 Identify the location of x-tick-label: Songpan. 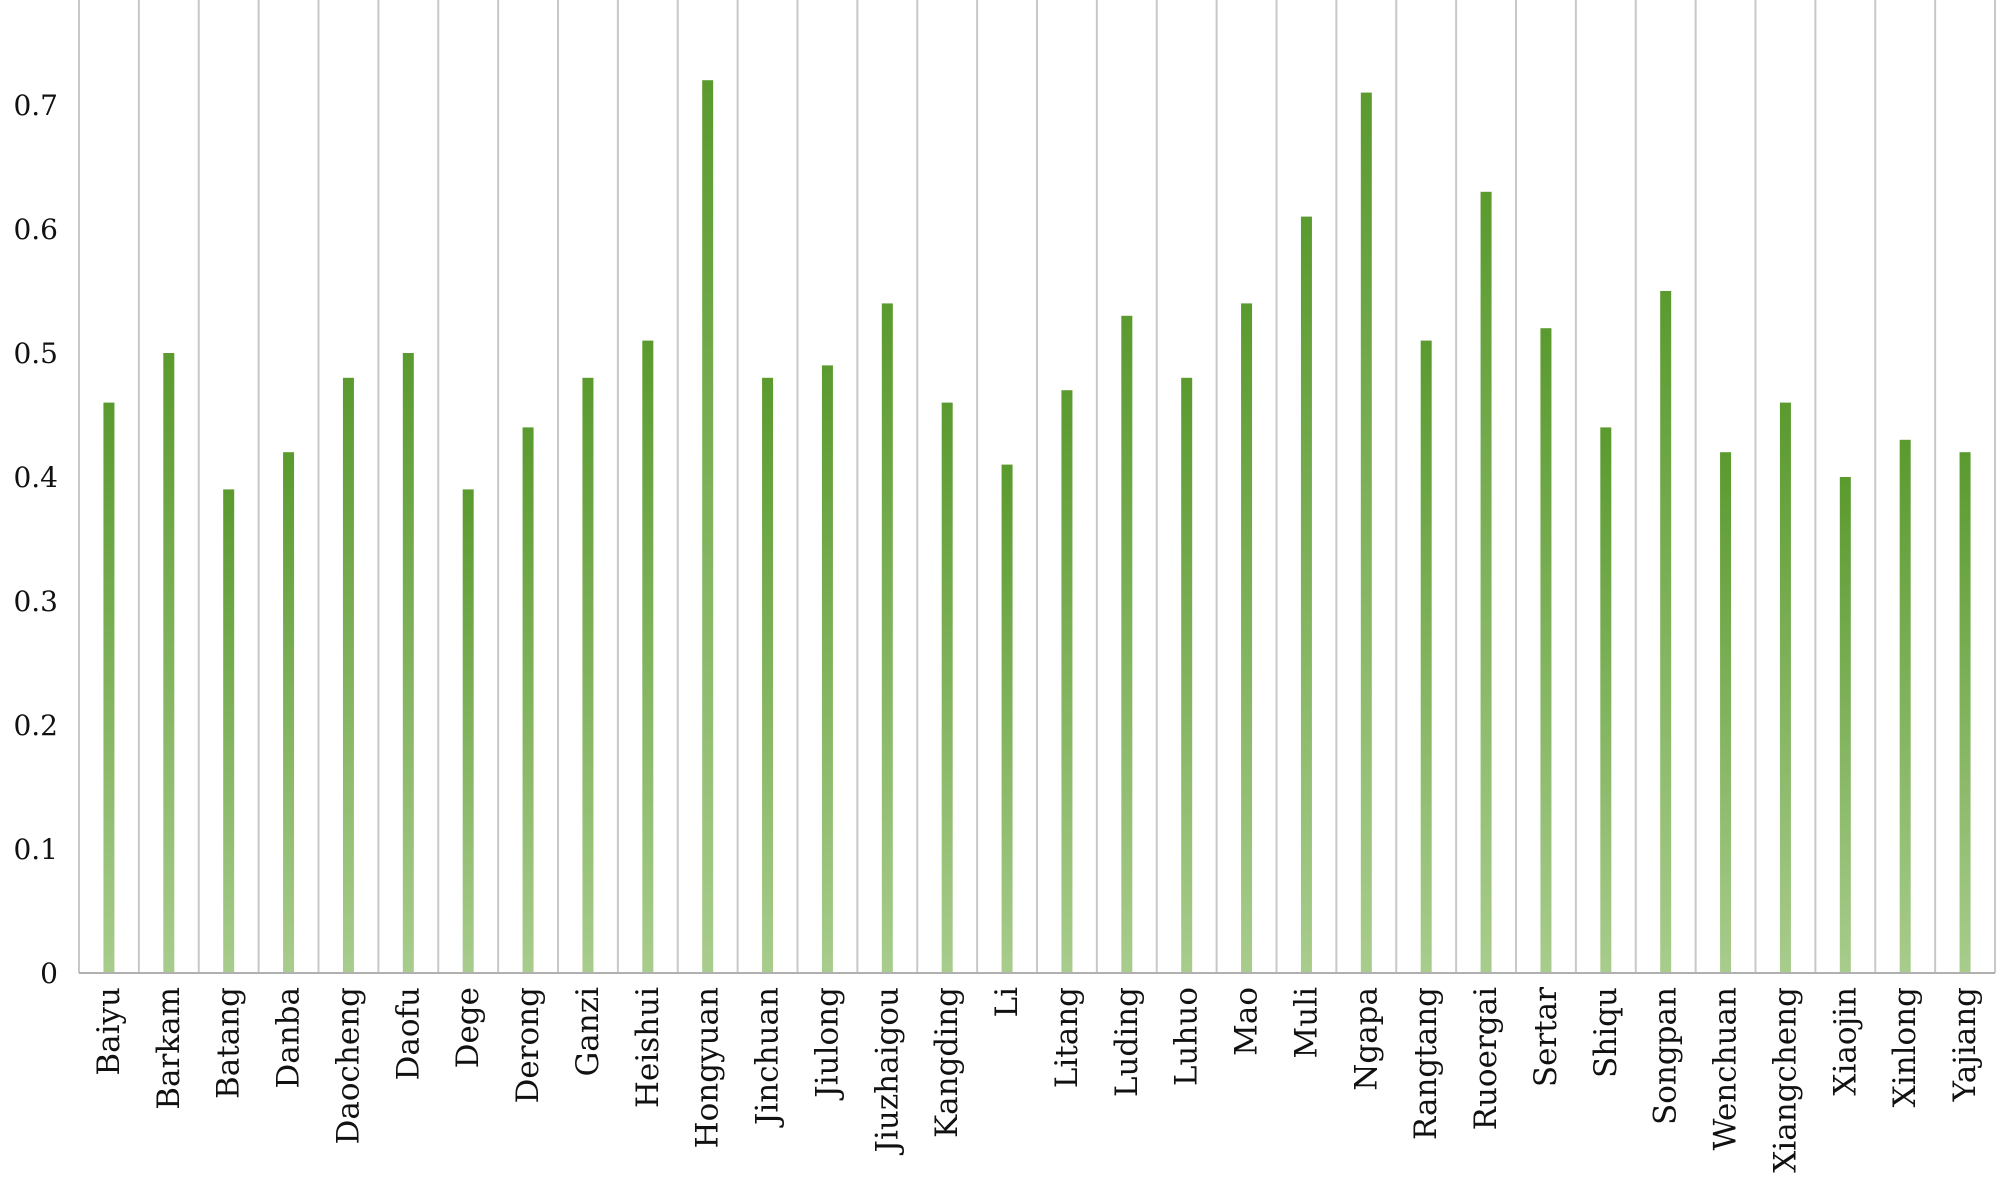
(1666, 1056).